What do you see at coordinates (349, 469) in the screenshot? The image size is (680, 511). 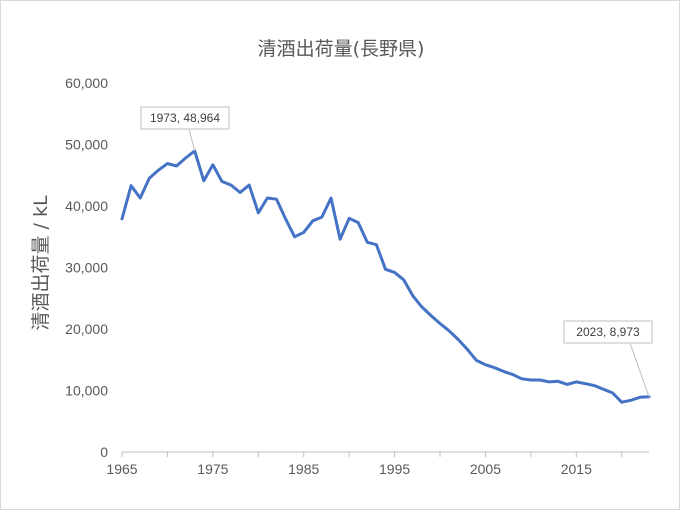 I see `x-tick-labels: 1965 1975 1985 1995 2005 2015` at bounding box center [349, 469].